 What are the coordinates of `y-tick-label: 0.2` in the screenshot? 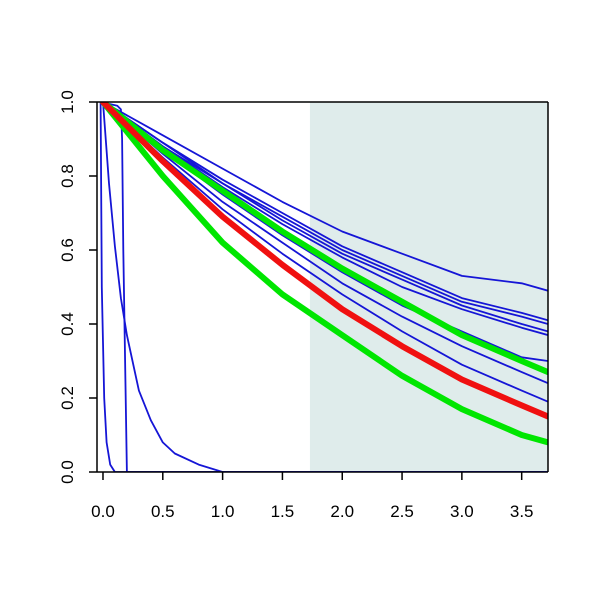 It's located at (67, 398).